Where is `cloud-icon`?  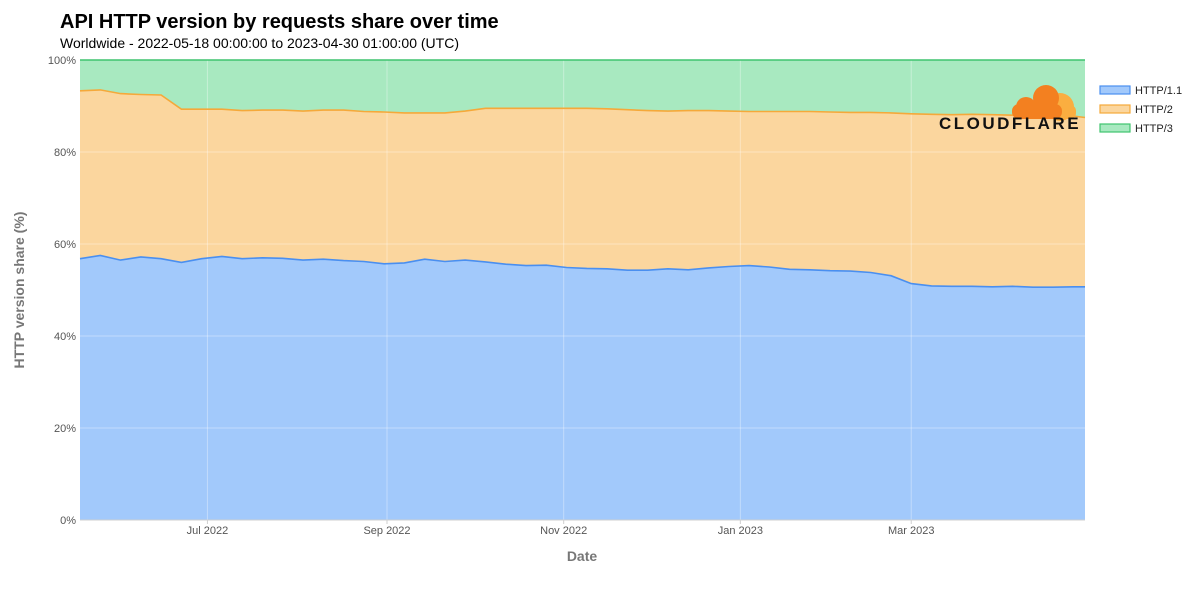 cloud-icon is located at coordinates (1044, 103).